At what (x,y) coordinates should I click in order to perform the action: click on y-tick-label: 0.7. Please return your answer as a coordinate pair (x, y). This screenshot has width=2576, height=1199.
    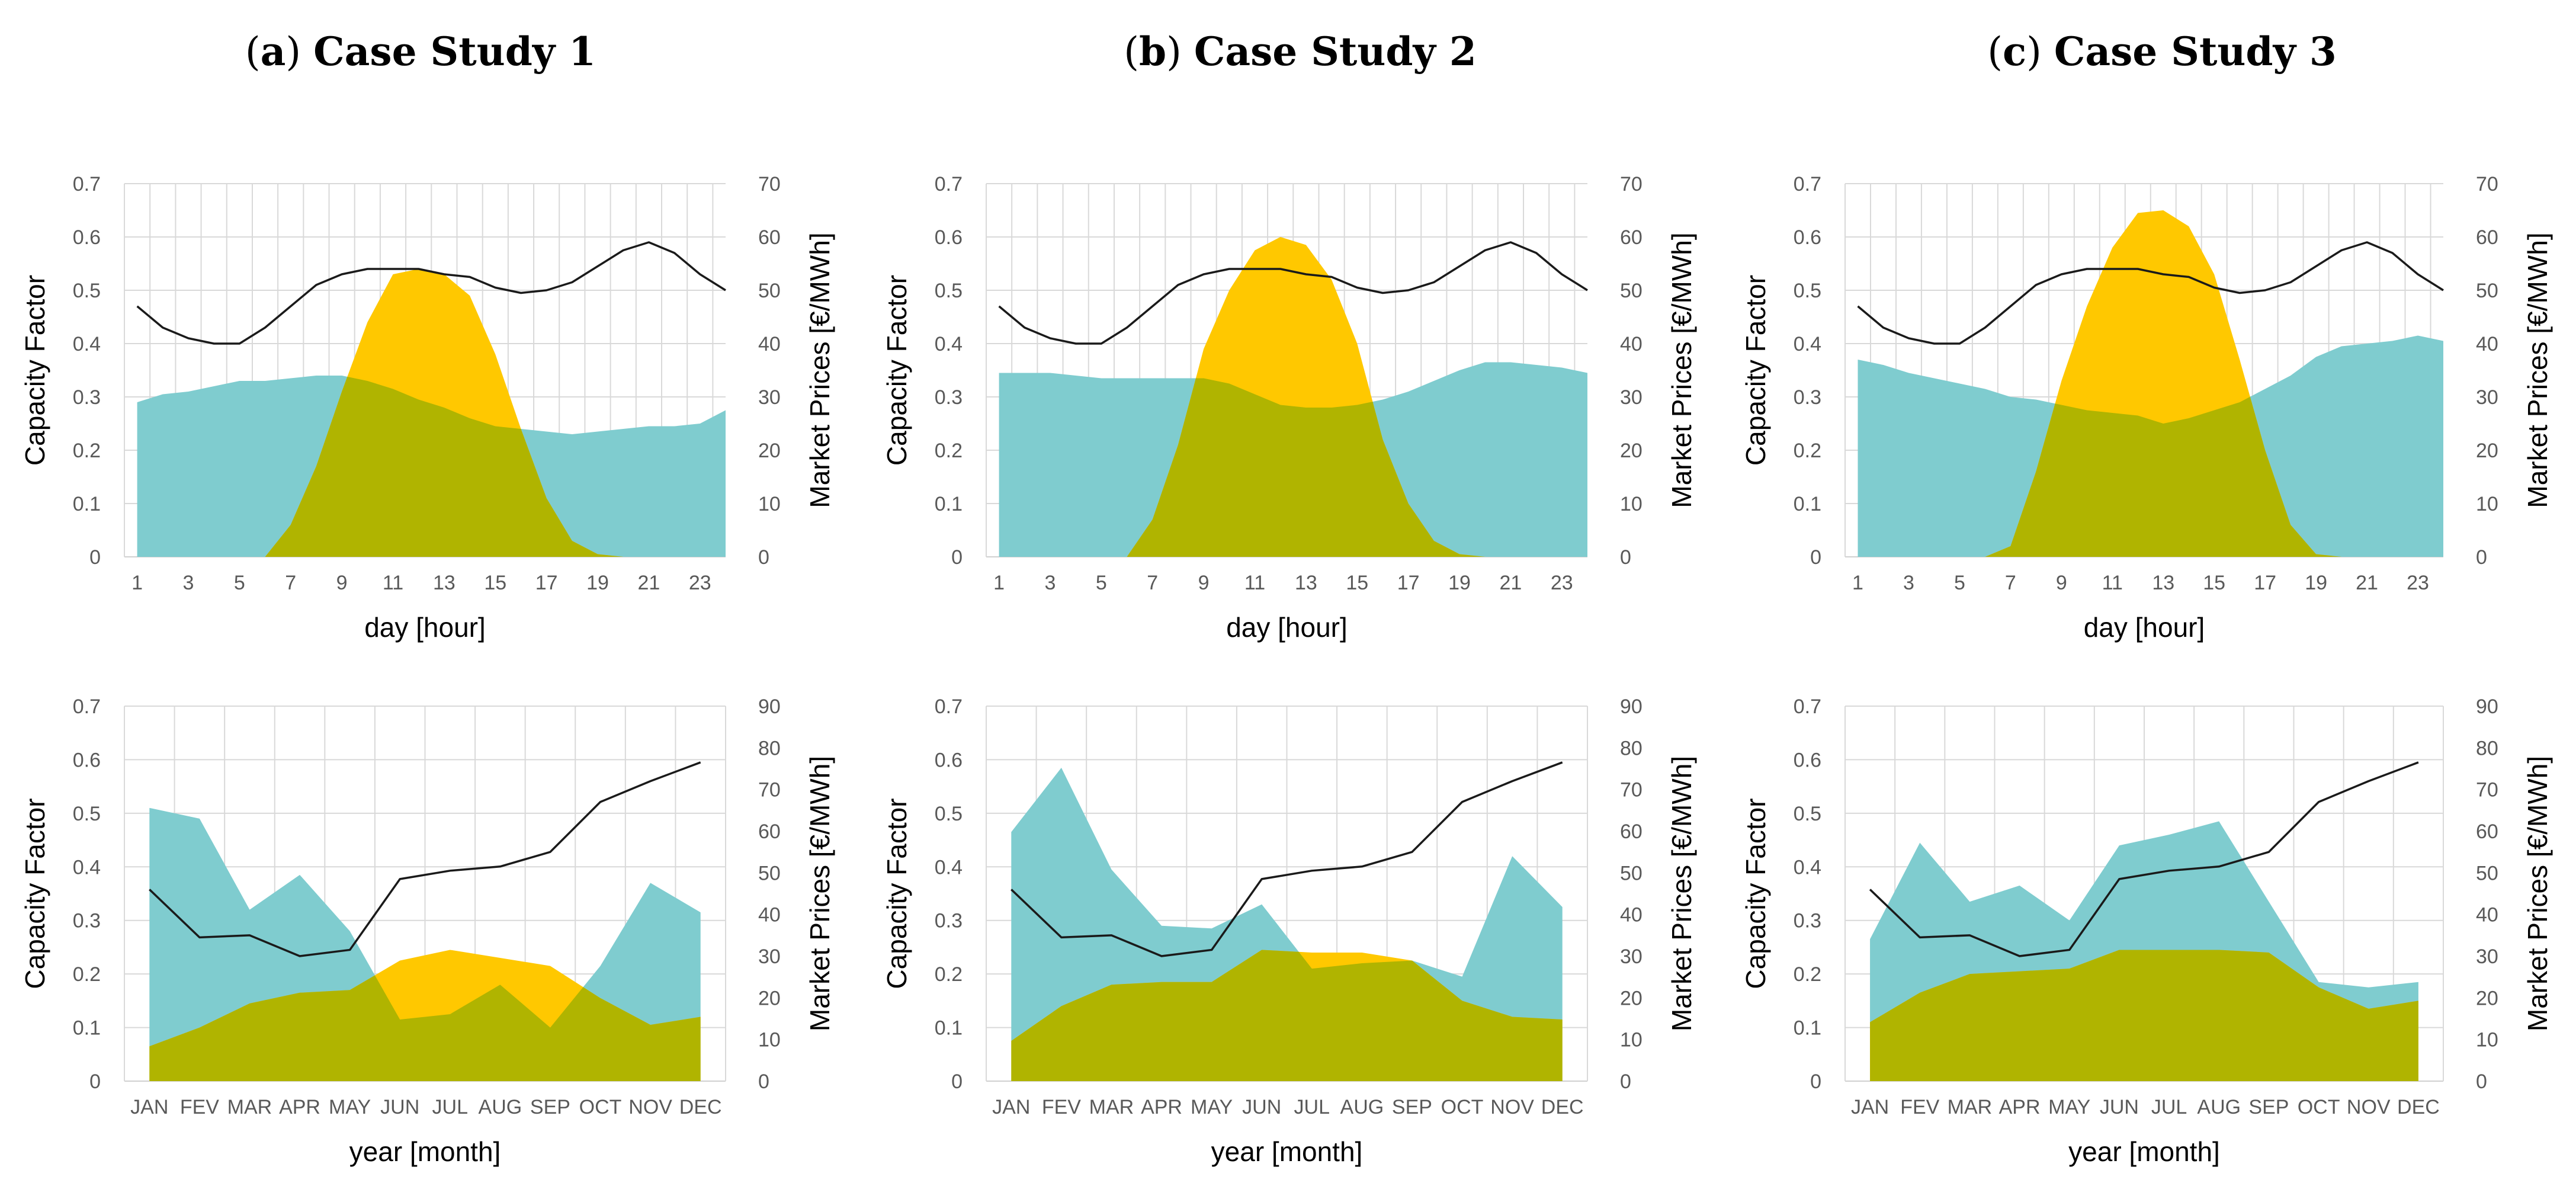
    Looking at the image, I should click on (87, 706).